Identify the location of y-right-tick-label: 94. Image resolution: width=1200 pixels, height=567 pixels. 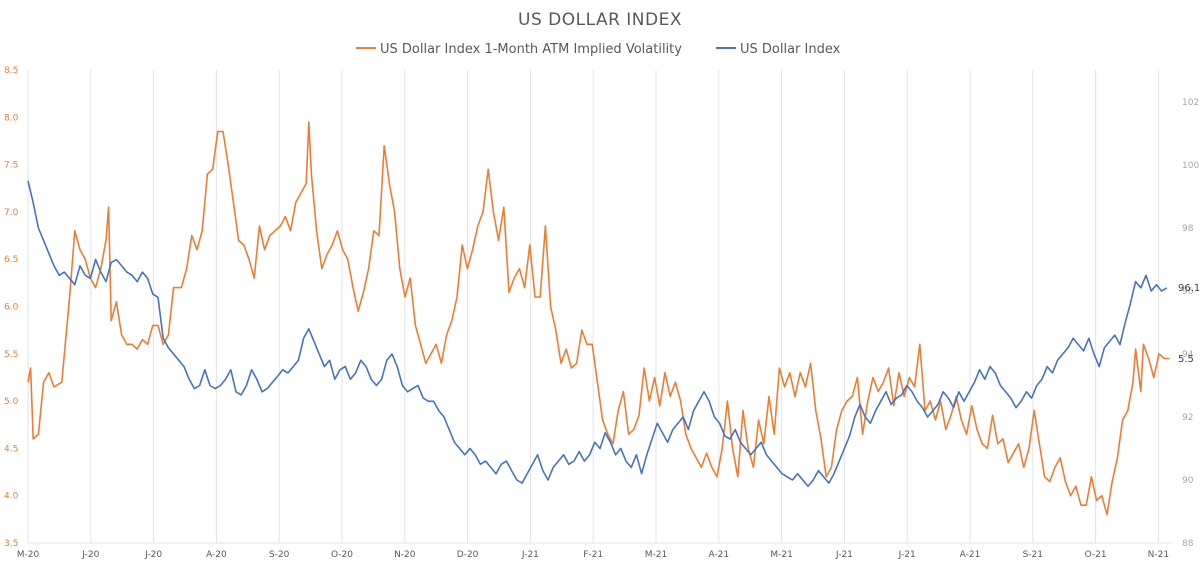
(1188, 355).